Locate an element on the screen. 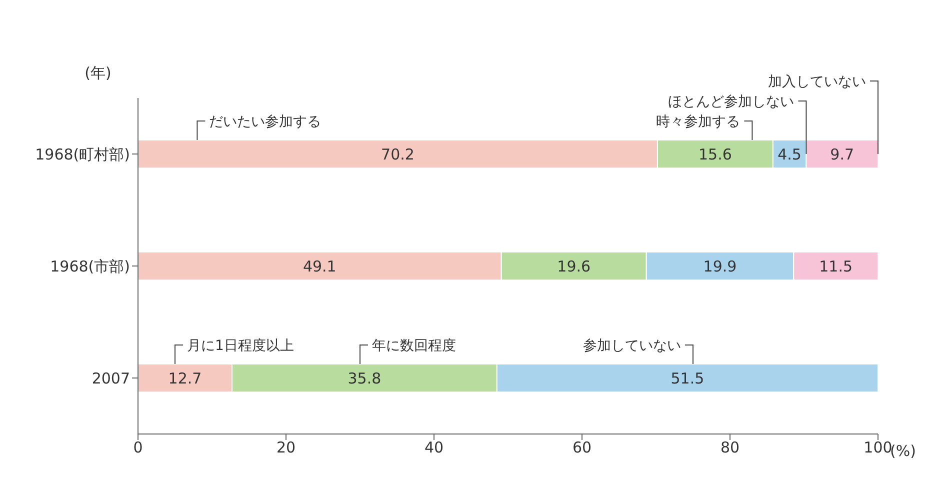 Image resolution: width=952 pixels, height=495 pixels. annotation: 参加していない is located at coordinates (632, 346).